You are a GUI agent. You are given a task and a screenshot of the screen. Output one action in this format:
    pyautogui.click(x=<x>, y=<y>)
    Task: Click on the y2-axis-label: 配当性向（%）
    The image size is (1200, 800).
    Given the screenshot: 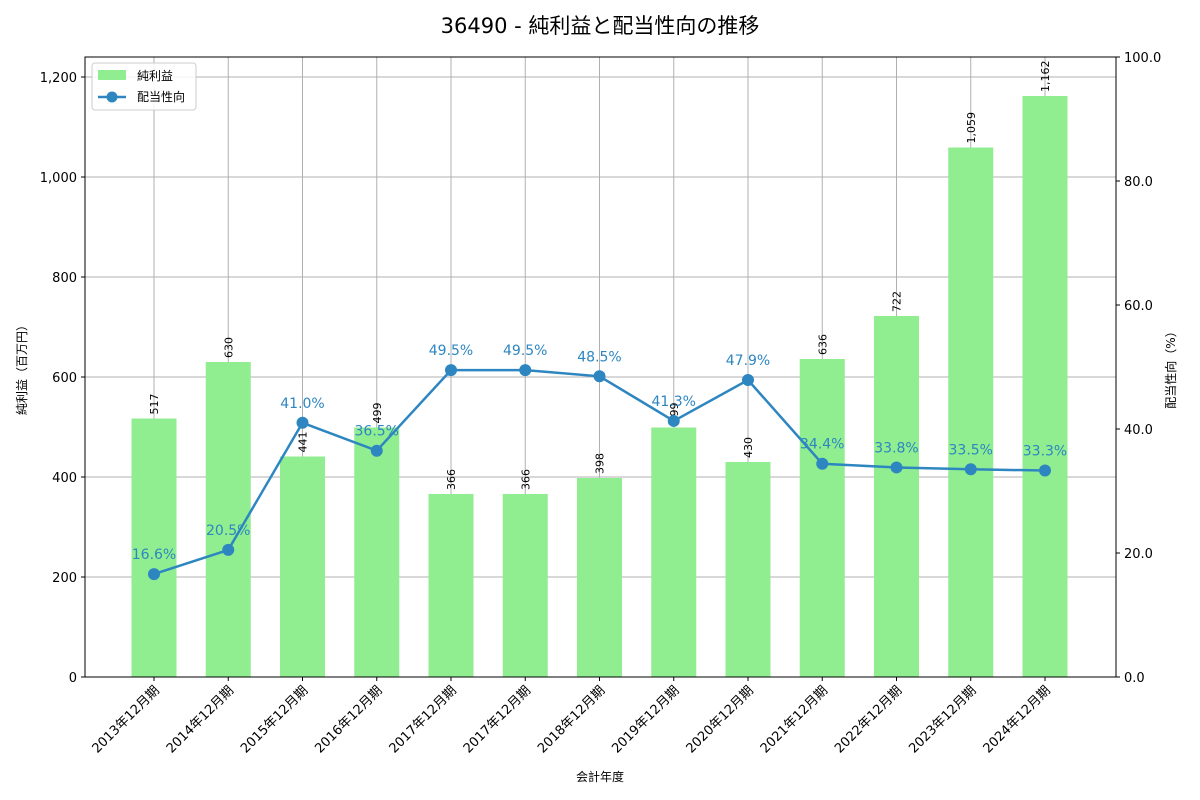 What is the action you would take?
    pyautogui.click(x=1170, y=366)
    